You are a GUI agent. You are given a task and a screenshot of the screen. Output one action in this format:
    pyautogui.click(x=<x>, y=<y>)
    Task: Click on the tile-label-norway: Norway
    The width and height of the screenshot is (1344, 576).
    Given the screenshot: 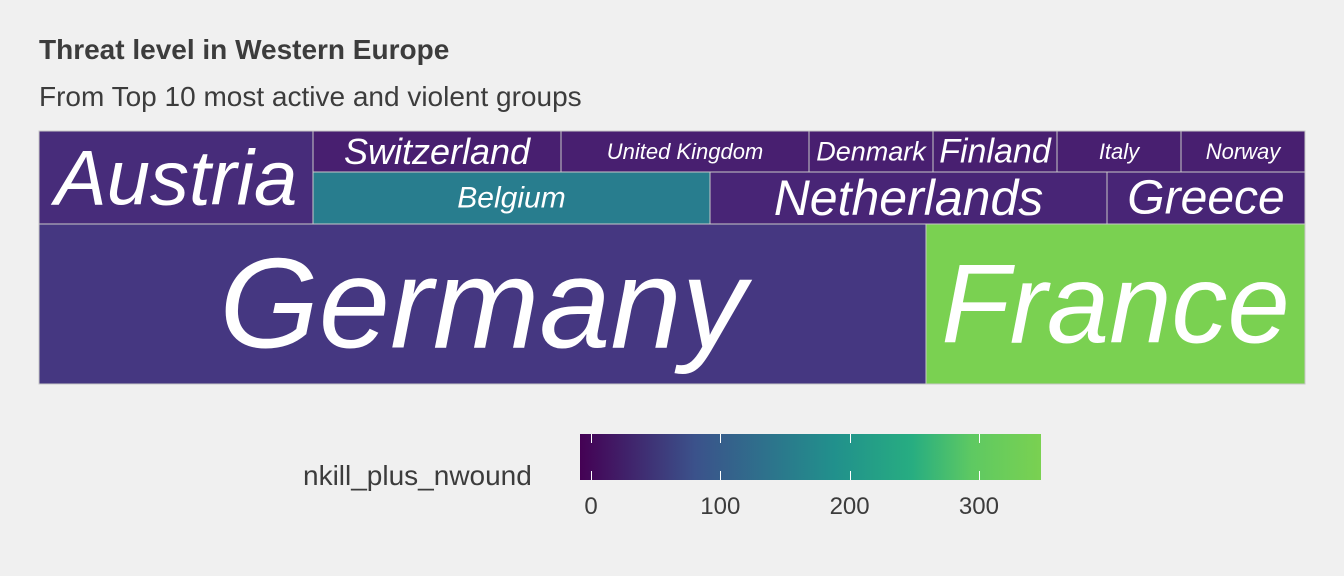 What is the action you would take?
    pyautogui.click(x=1244, y=151)
    